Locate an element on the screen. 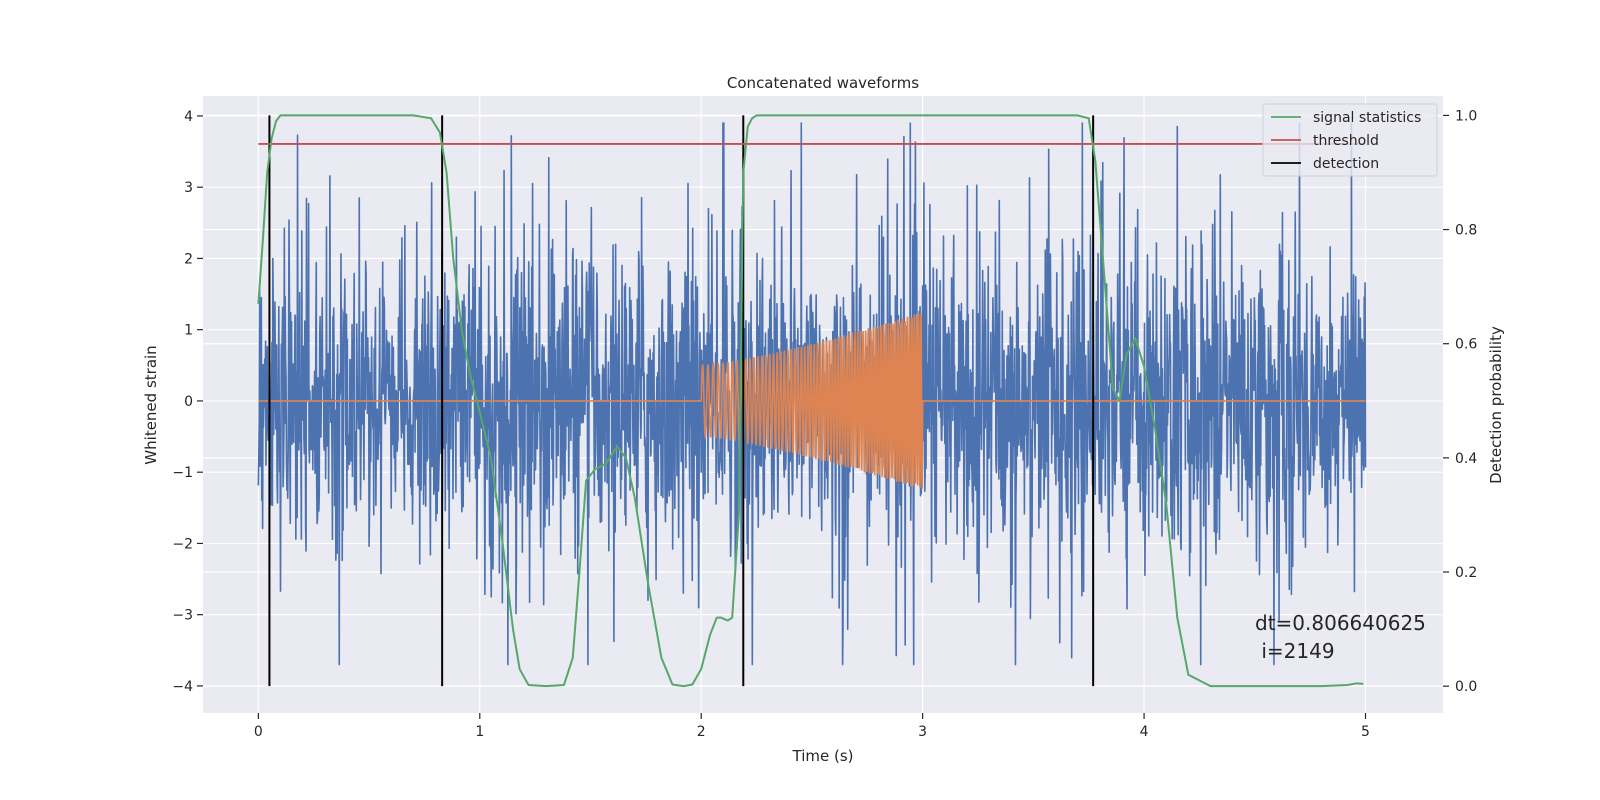 The height and width of the screenshot is (800, 1600). x-tick-label-5: 5 is located at coordinates (1365, 732).